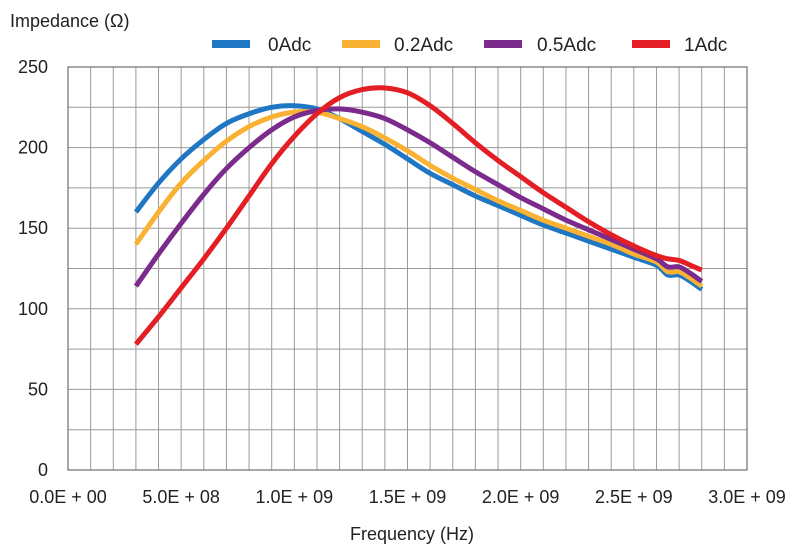  I want to click on x-axis-title: Frequency (Hz), so click(412, 534).